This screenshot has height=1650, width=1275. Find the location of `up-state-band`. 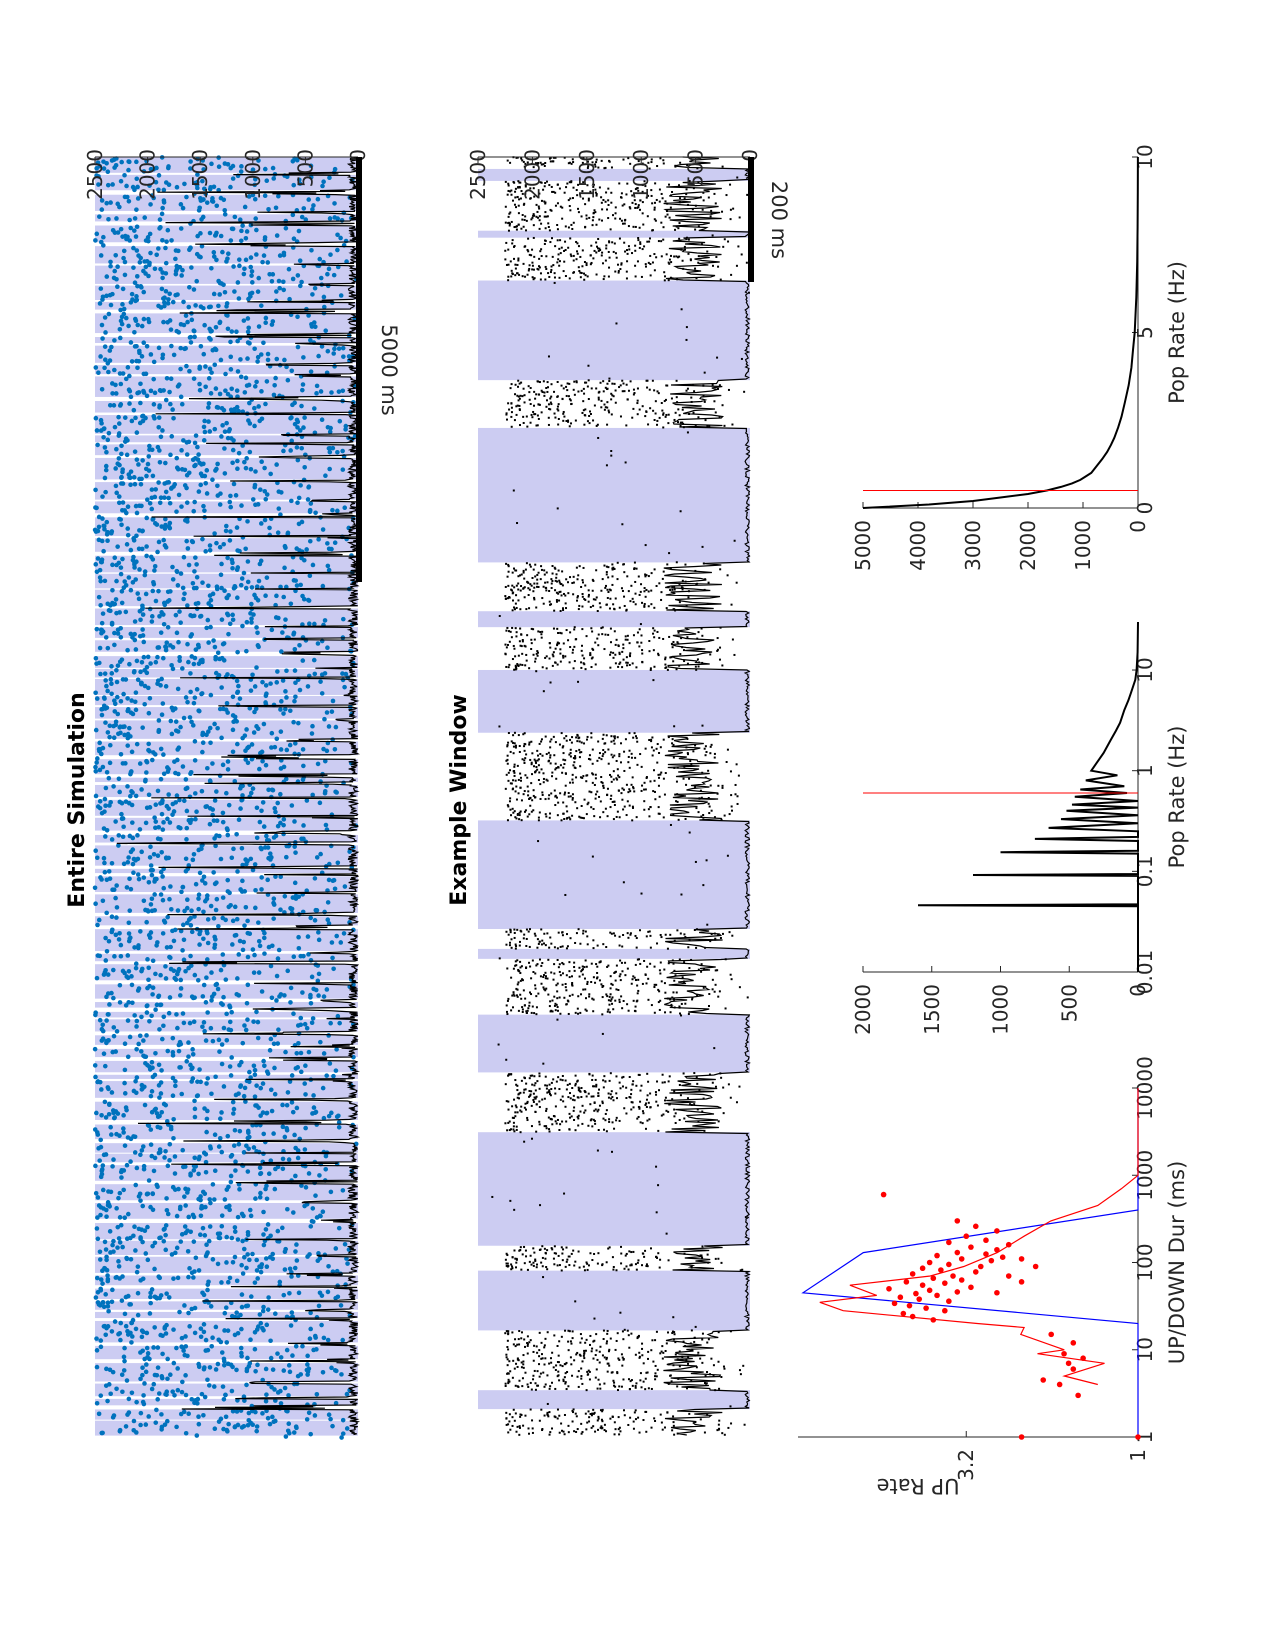

up-state-band is located at coordinates (226, 729).